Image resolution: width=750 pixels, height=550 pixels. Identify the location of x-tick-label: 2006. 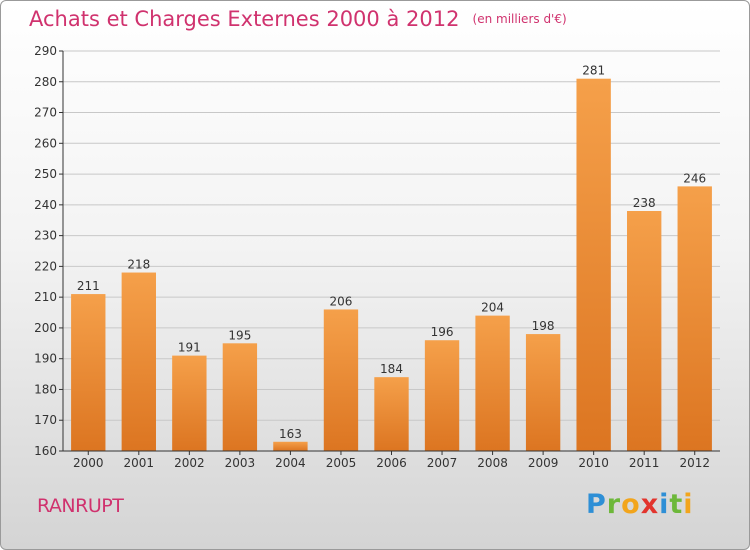
(391, 463).